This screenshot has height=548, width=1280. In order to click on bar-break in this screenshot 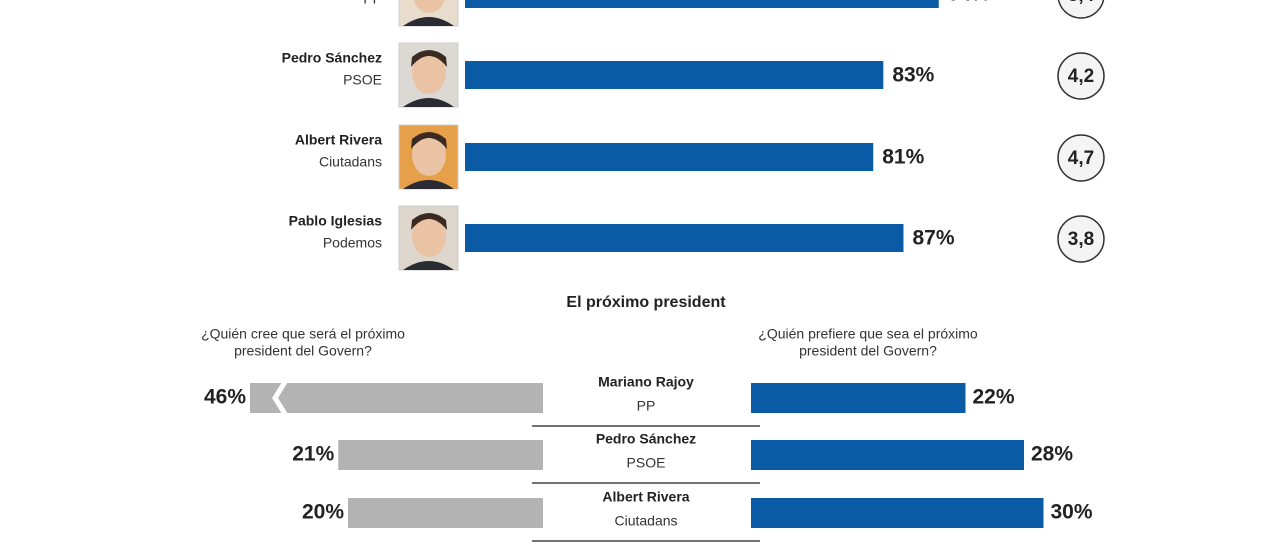, I will do `click(280, 398)`.